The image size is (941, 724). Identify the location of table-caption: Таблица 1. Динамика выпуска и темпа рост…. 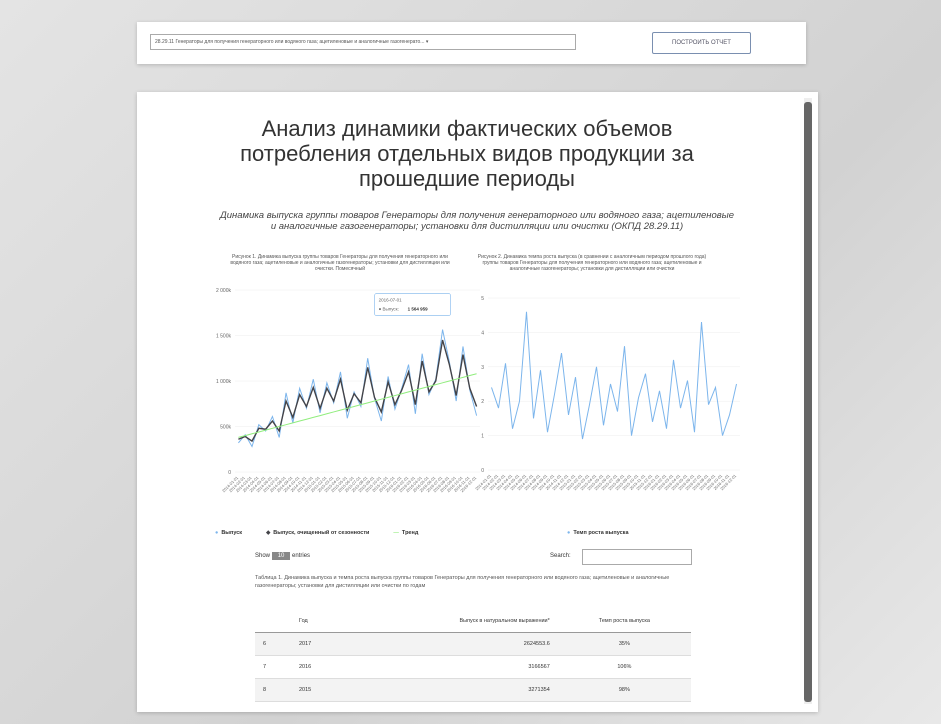
(462, 582).